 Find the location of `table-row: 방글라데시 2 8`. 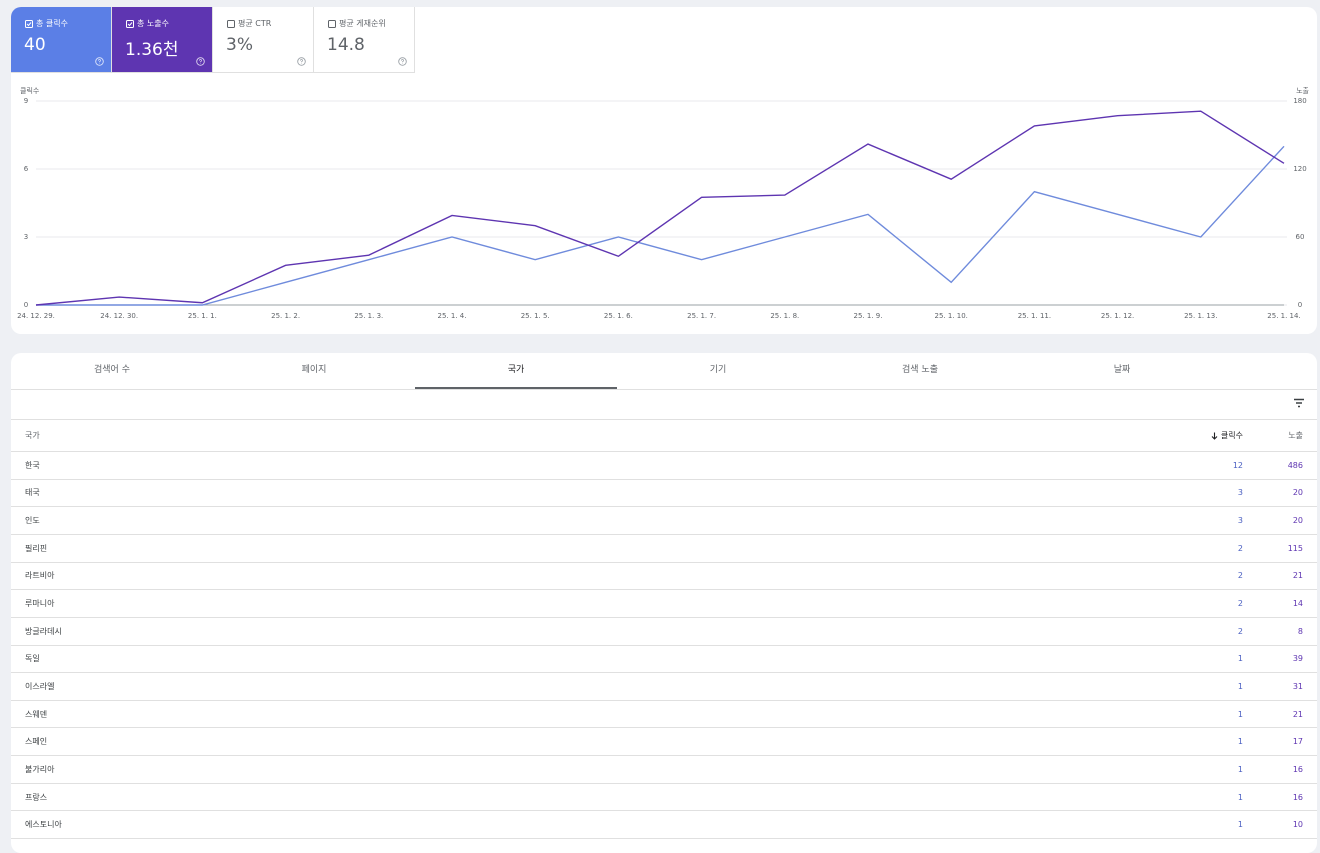

table-row: 방글라데시 2 8 is located at coordinates (664, 632).